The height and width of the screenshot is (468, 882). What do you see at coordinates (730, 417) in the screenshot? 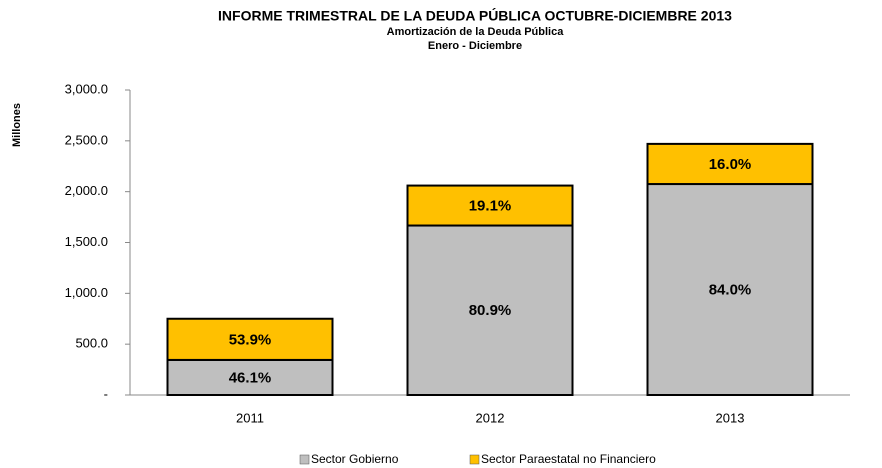
I see `x-tick-label: 2013` at bounding box center [730, 417].